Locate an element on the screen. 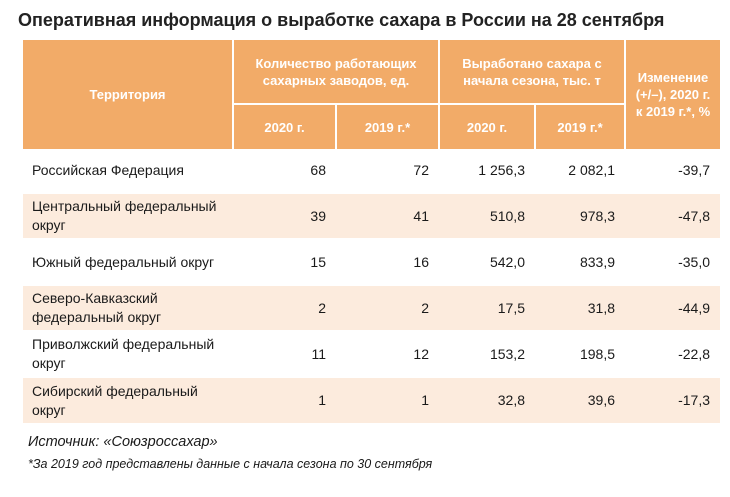  cell-plants-2020: 1 is located at coordinates (284, 399).